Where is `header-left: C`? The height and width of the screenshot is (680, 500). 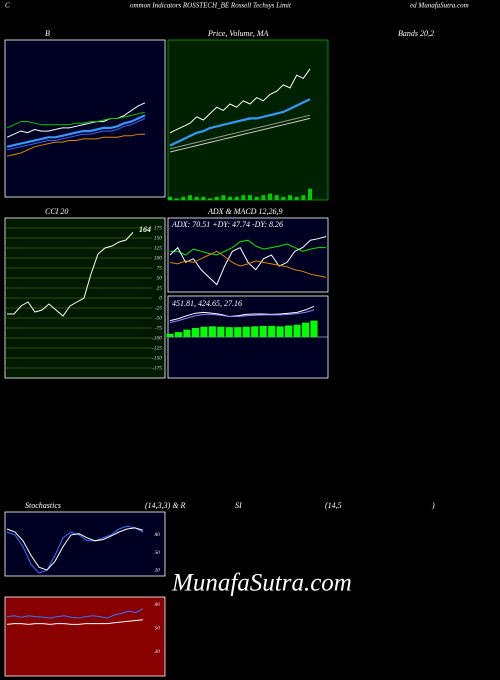 header-left: C is located at coordinates (7, 6).